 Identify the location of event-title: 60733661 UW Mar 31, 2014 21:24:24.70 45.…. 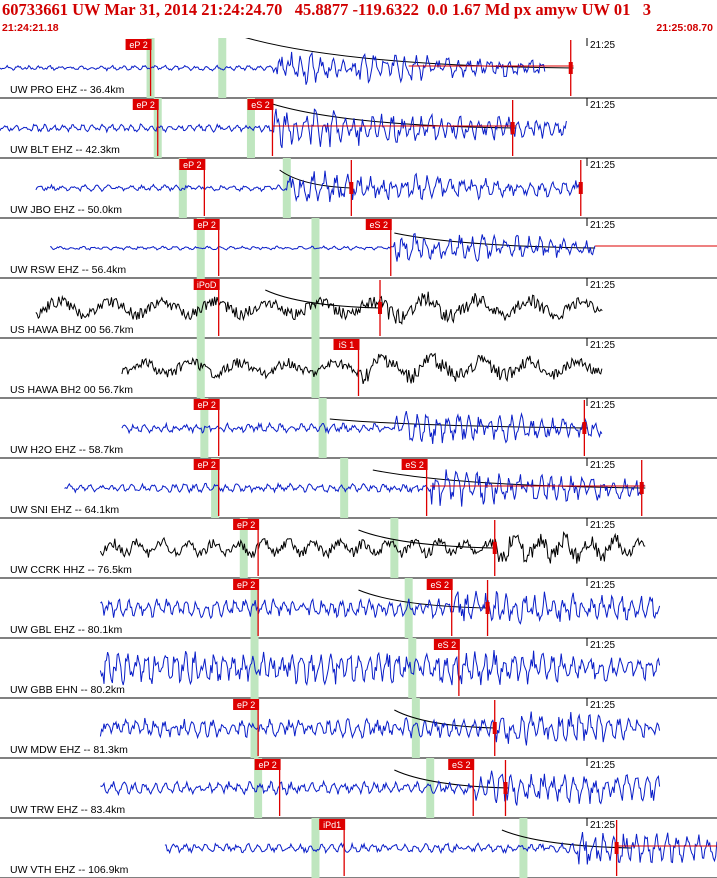
(326, 9).